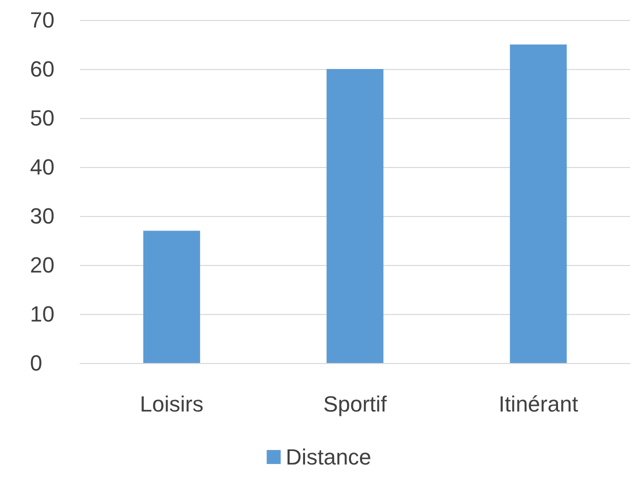  Describe the element at coordinates (42, 167) in the screenshot. I see `y-tick-label: 40` at that location.